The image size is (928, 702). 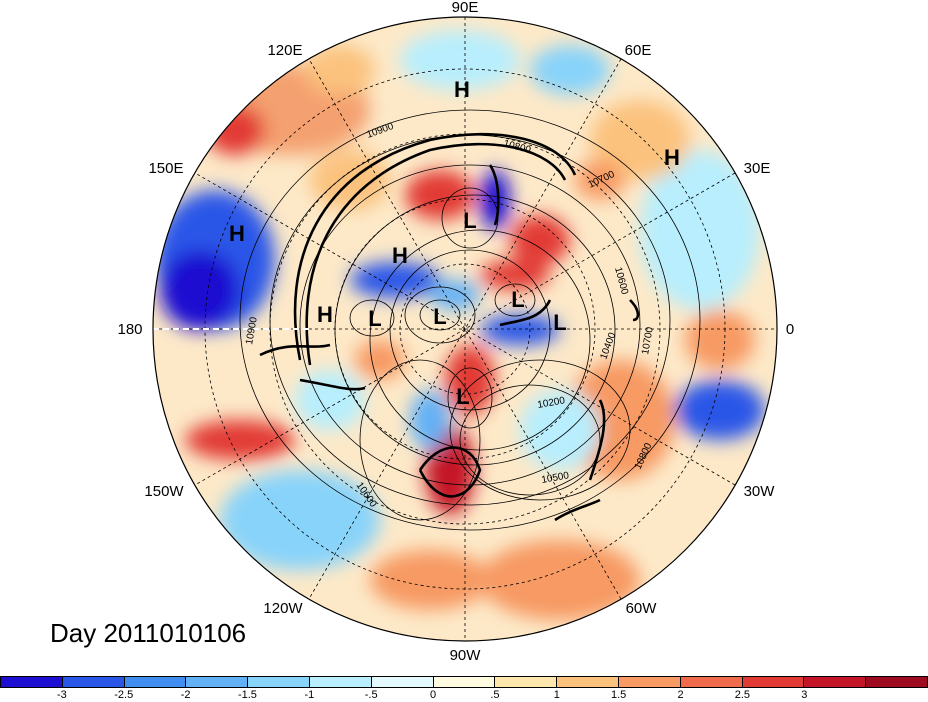 I want to click on colorbar-tick-label: 1.5, so click(x=619, y=695).